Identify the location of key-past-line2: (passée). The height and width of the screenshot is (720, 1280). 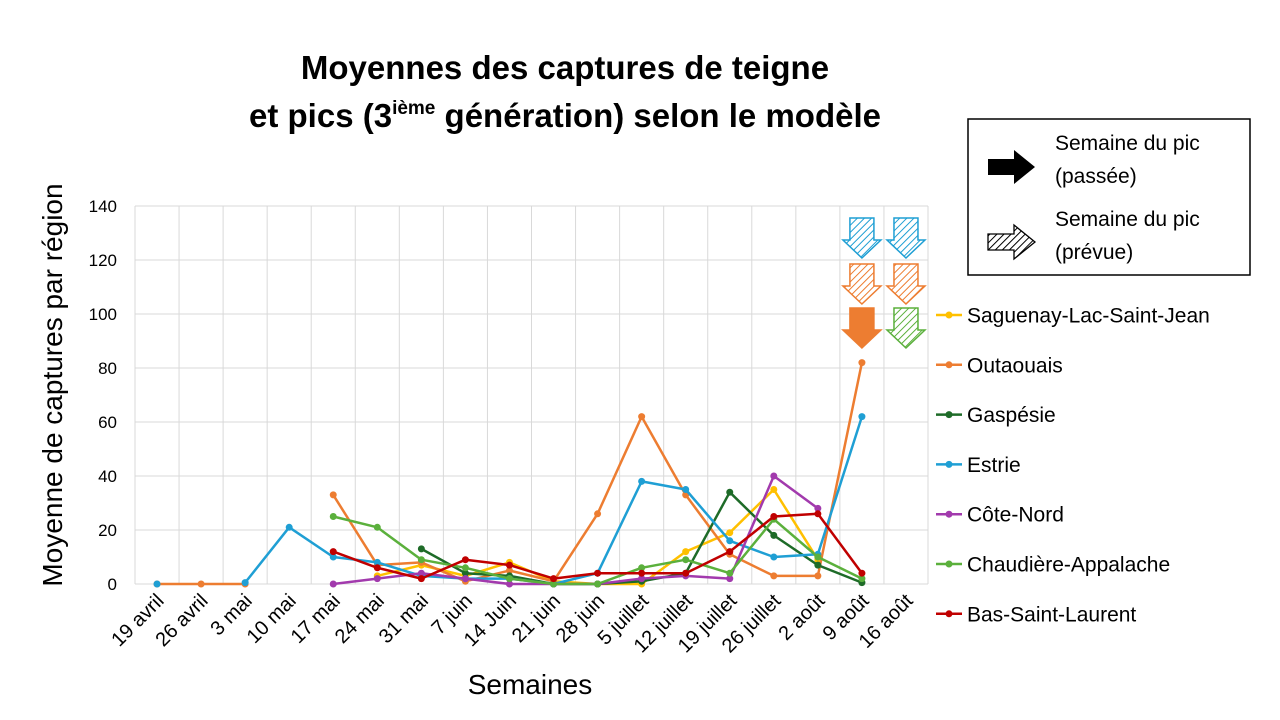
(1096, 176).